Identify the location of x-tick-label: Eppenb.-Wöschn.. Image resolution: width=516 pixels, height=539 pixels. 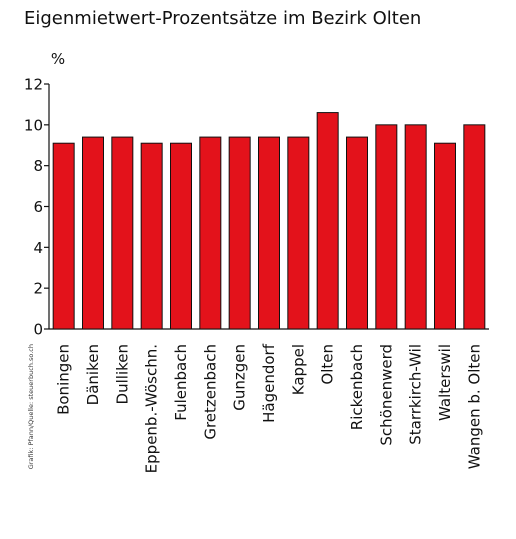
(152, 408).